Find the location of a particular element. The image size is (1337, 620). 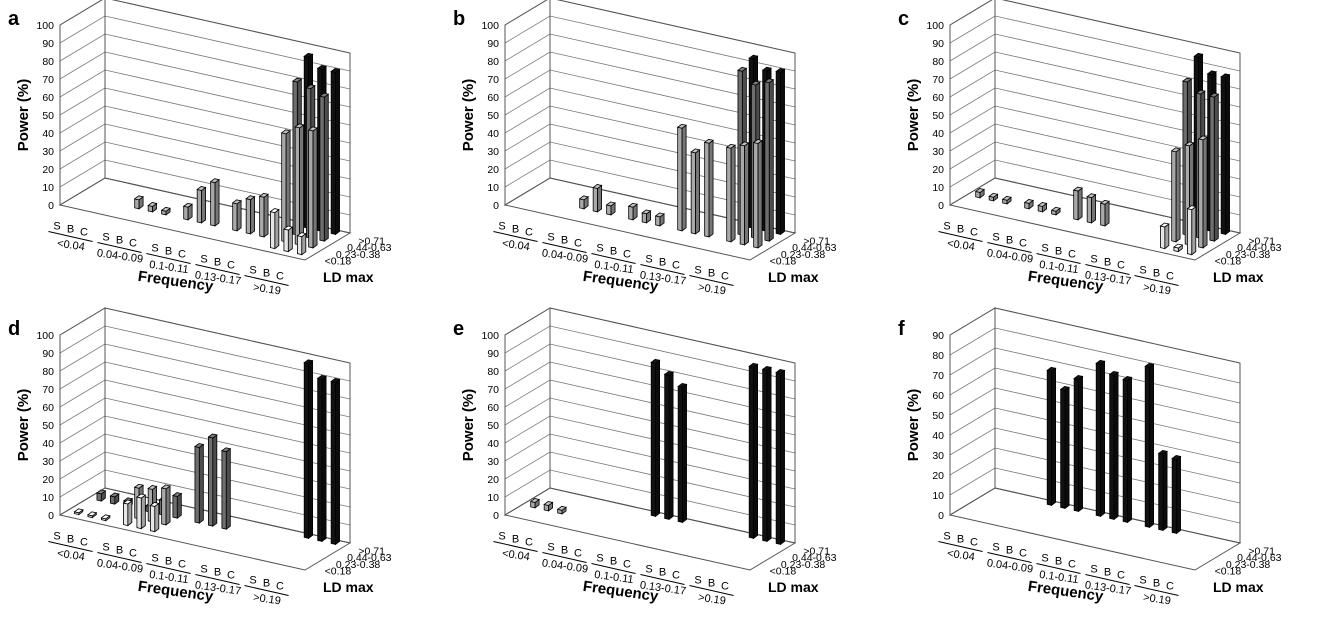

frequency-label: >0.19 is located at coordinates (711, 600).